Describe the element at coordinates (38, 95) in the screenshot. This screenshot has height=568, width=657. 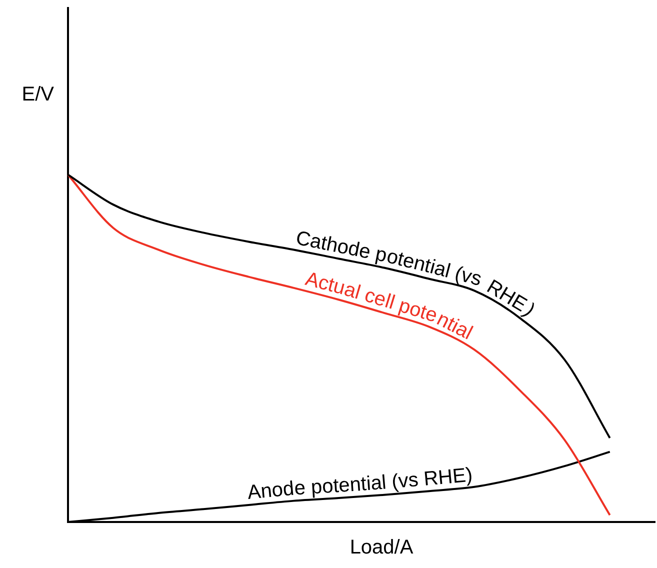
I see `y-axis-title: E/V` at that location.